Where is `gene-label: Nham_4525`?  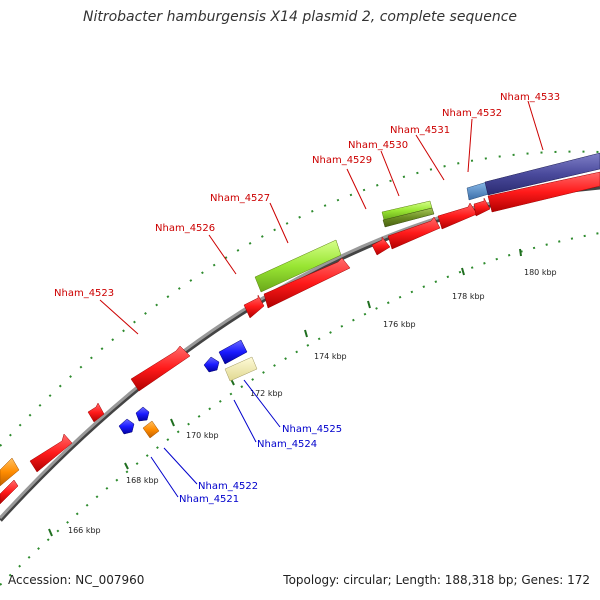
gene-label: Nham_4525 is located at coordinates (312, 429).